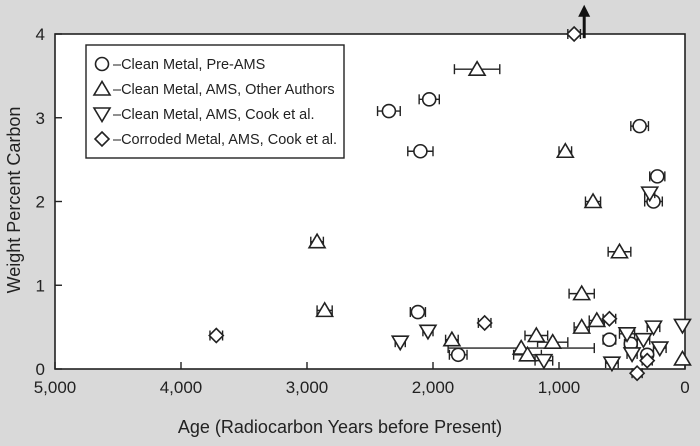  What do you see at coordinates (433, 387) in the screenshot?
I see `x-tick-label: 2,000` at bounding box center [433, 387].